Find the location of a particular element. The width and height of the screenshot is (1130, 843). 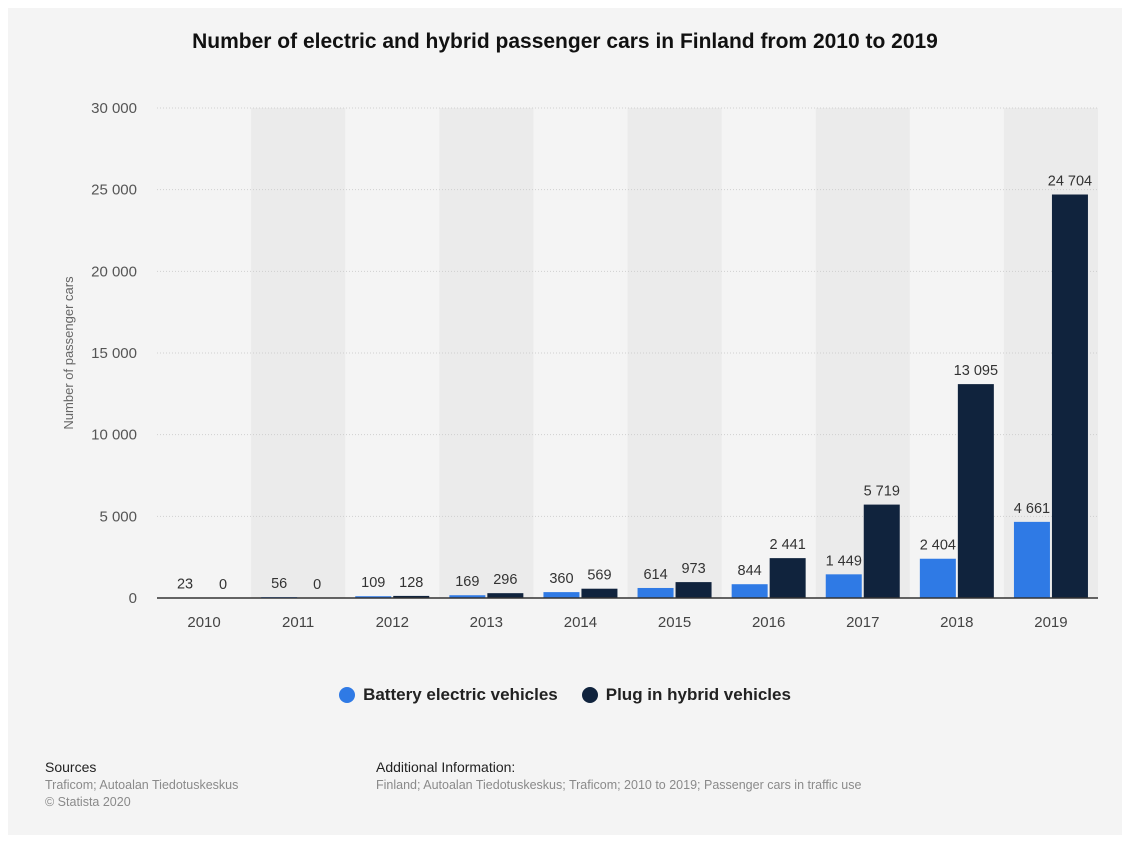

band-2015 is located at coordinates (674, 353).